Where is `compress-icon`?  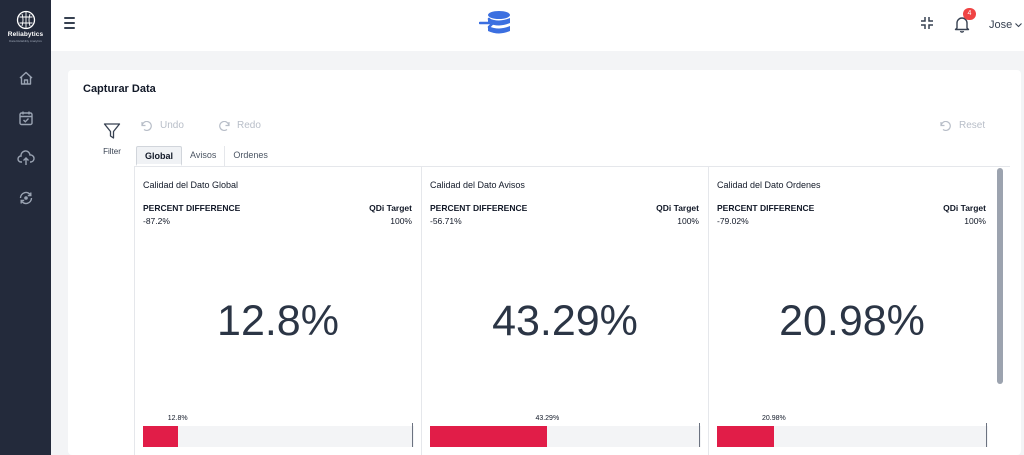 compress-icon is located at coordinates (927, 25).